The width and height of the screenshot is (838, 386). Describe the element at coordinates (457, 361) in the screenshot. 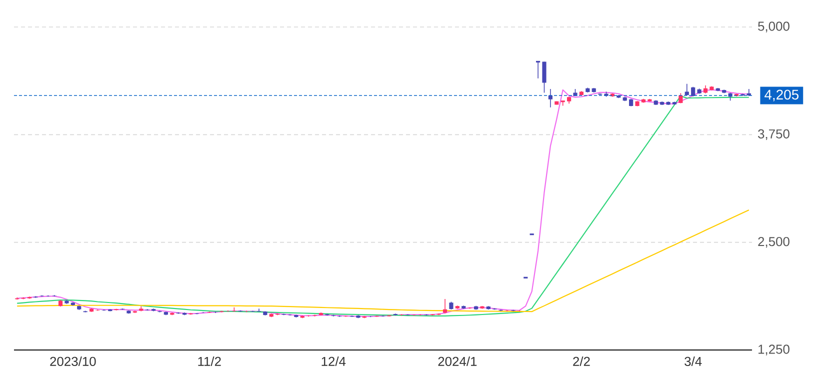

I see `x-tick-label: 2024/1` at that location.